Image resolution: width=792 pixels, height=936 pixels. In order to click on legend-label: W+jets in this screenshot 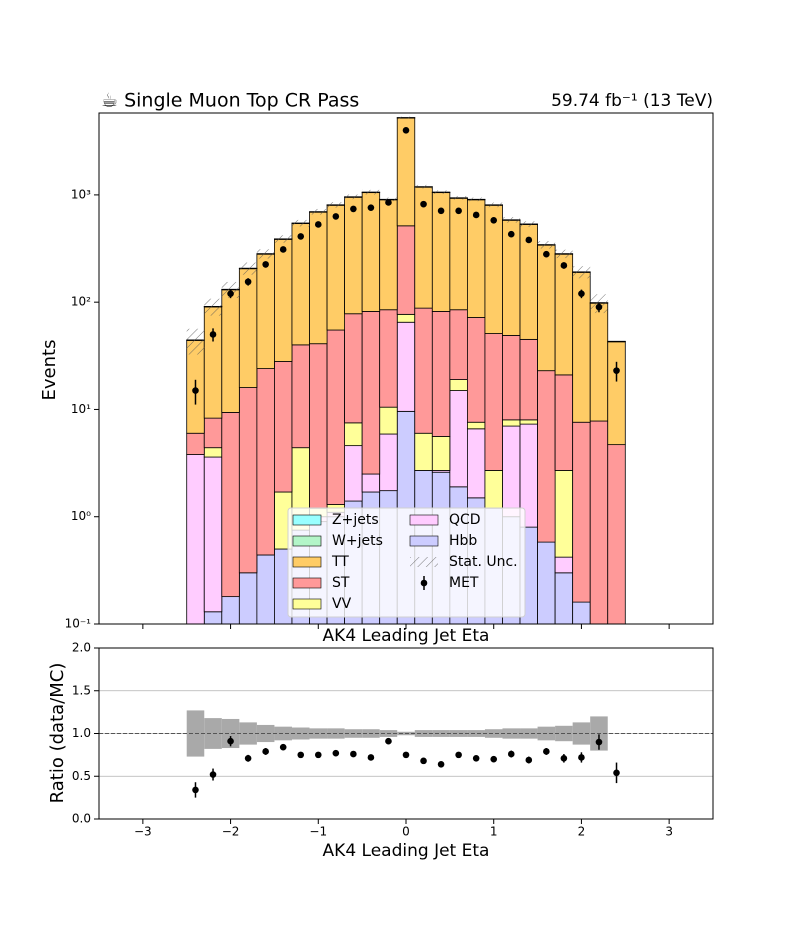, I will do `click(357, 541)`.